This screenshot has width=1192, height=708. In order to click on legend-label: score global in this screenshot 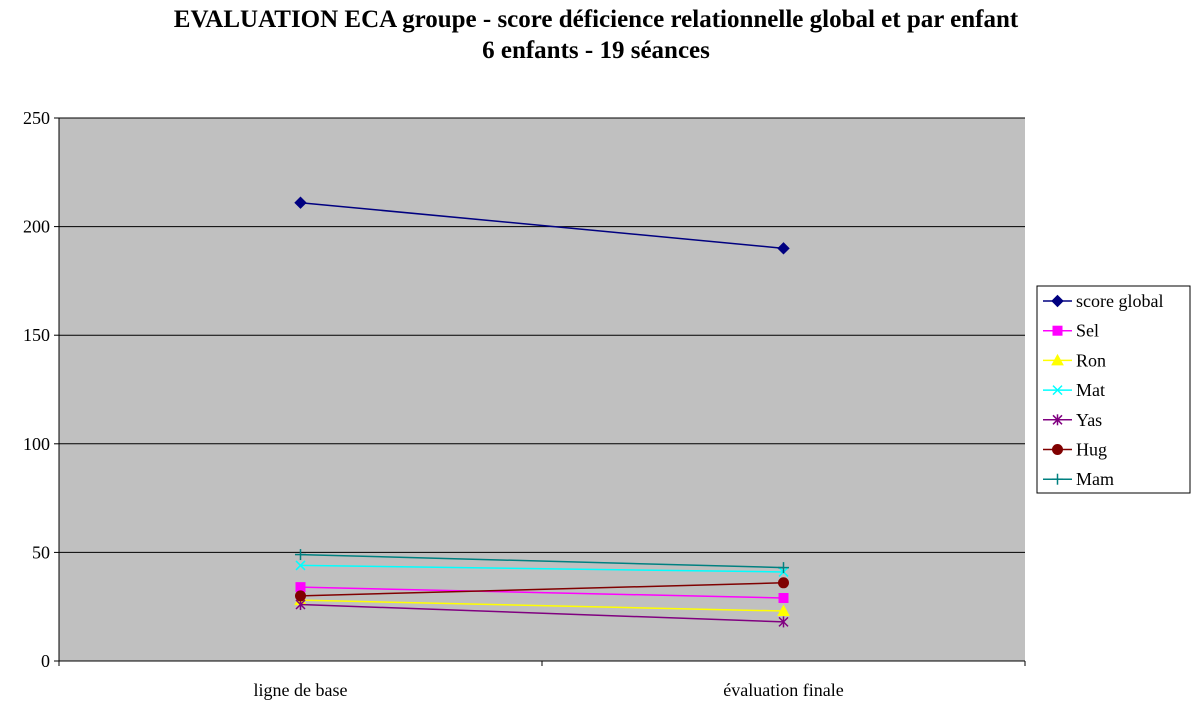, I will do `click(1119, 301)`.